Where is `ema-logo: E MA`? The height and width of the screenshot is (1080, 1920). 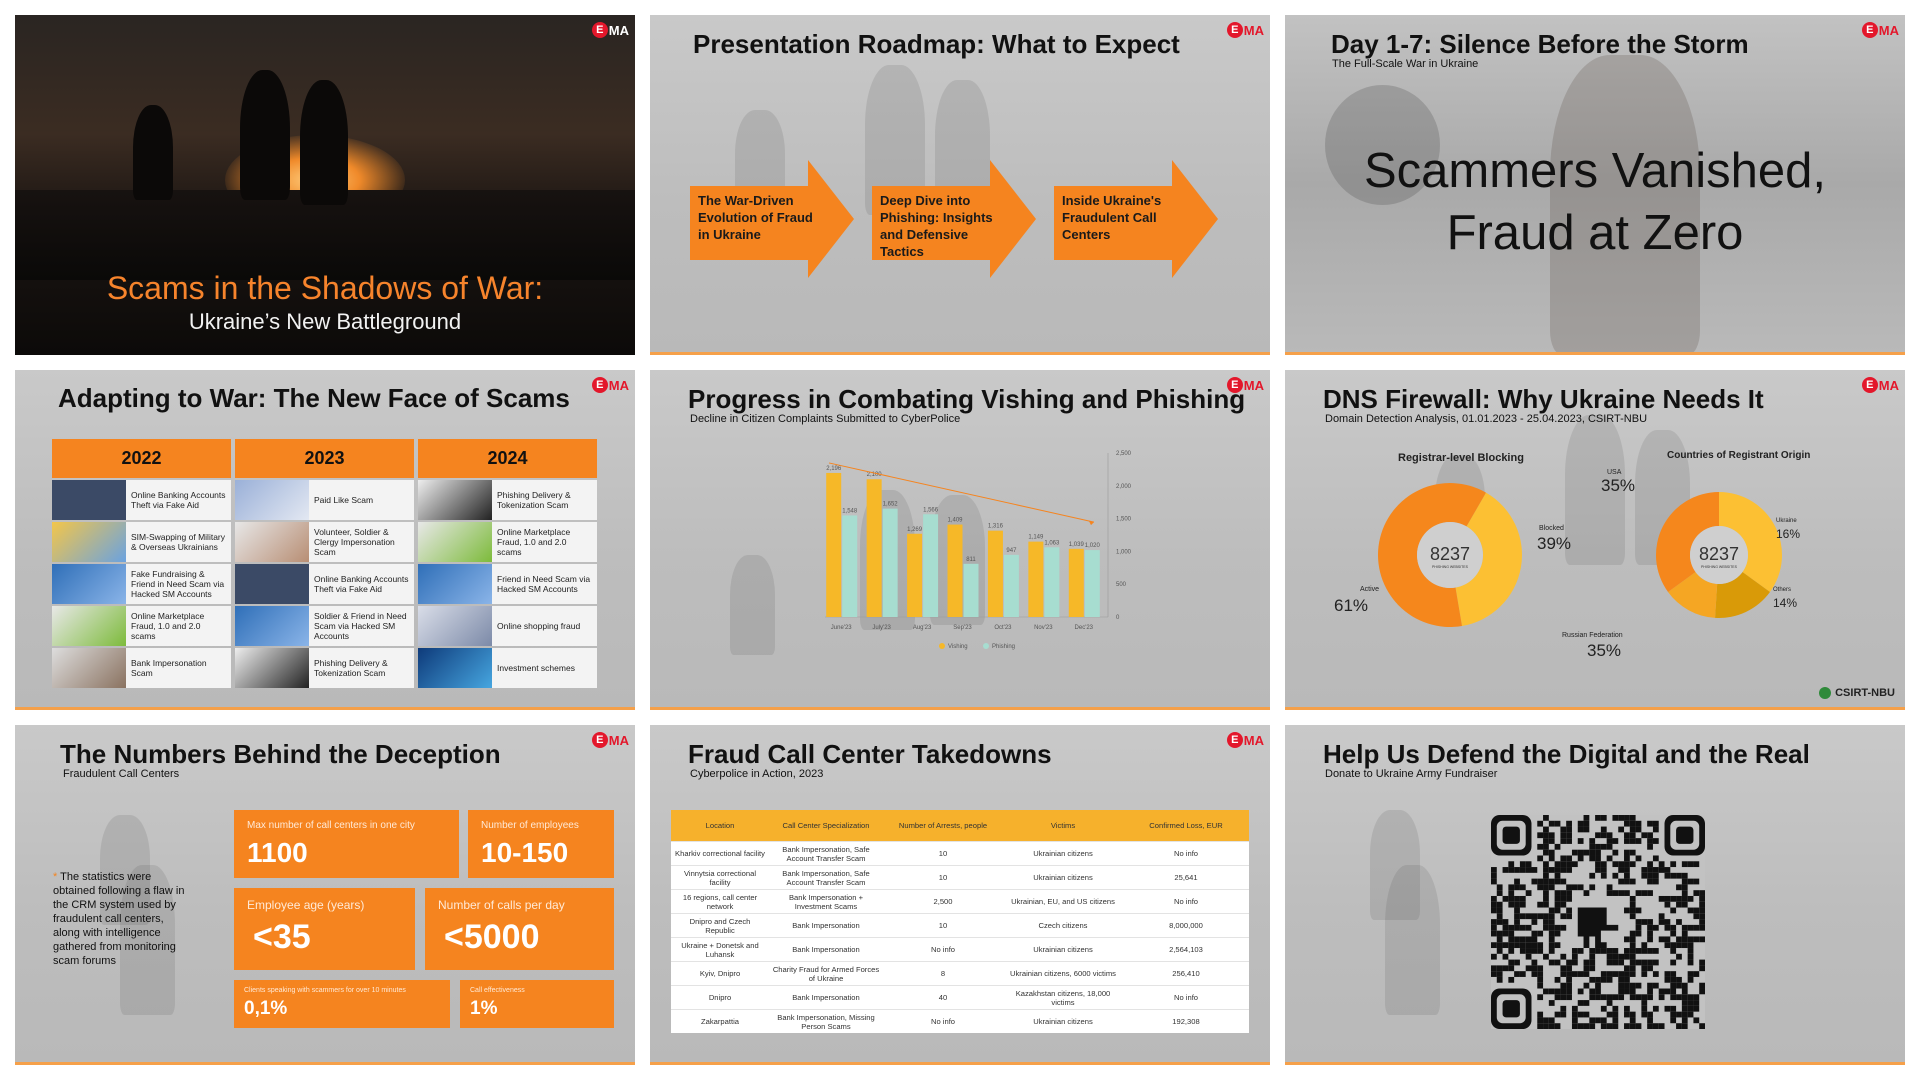 ema-logo: E MA is located at coordinates (1245, 30).